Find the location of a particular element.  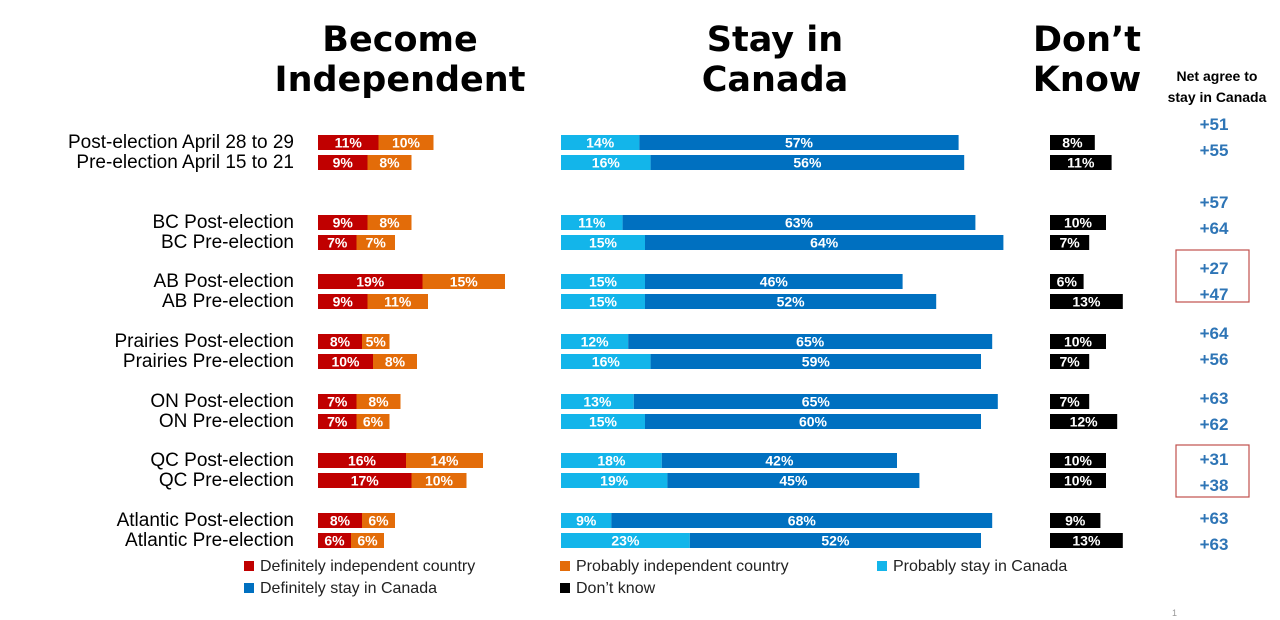

bar-definitely-stay-label: 59% is located at coordinates (816, 362).